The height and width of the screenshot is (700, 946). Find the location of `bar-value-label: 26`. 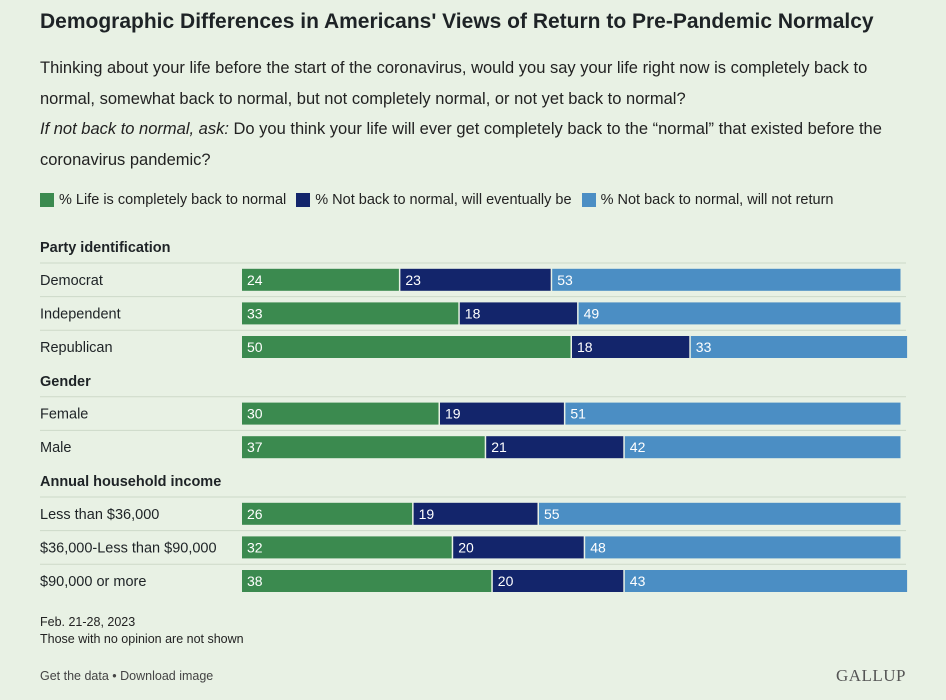

bar-value-label: 26 is located at coordinates (255, 514).